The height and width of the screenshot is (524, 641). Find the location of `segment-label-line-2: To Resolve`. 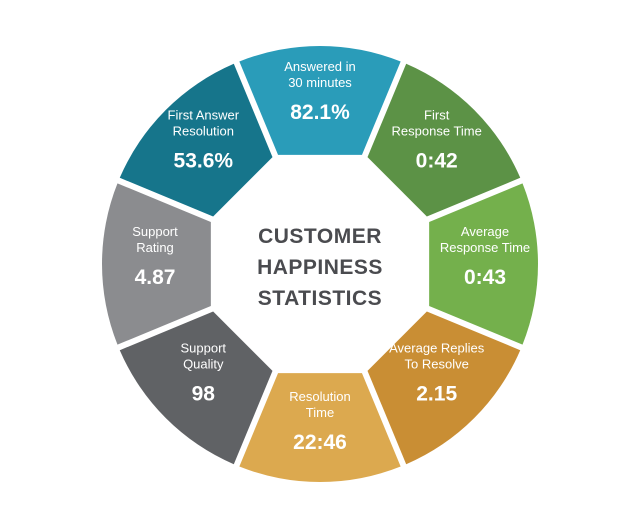

segment-label-line-2: To Resolve is located at coordinates (437, 364).